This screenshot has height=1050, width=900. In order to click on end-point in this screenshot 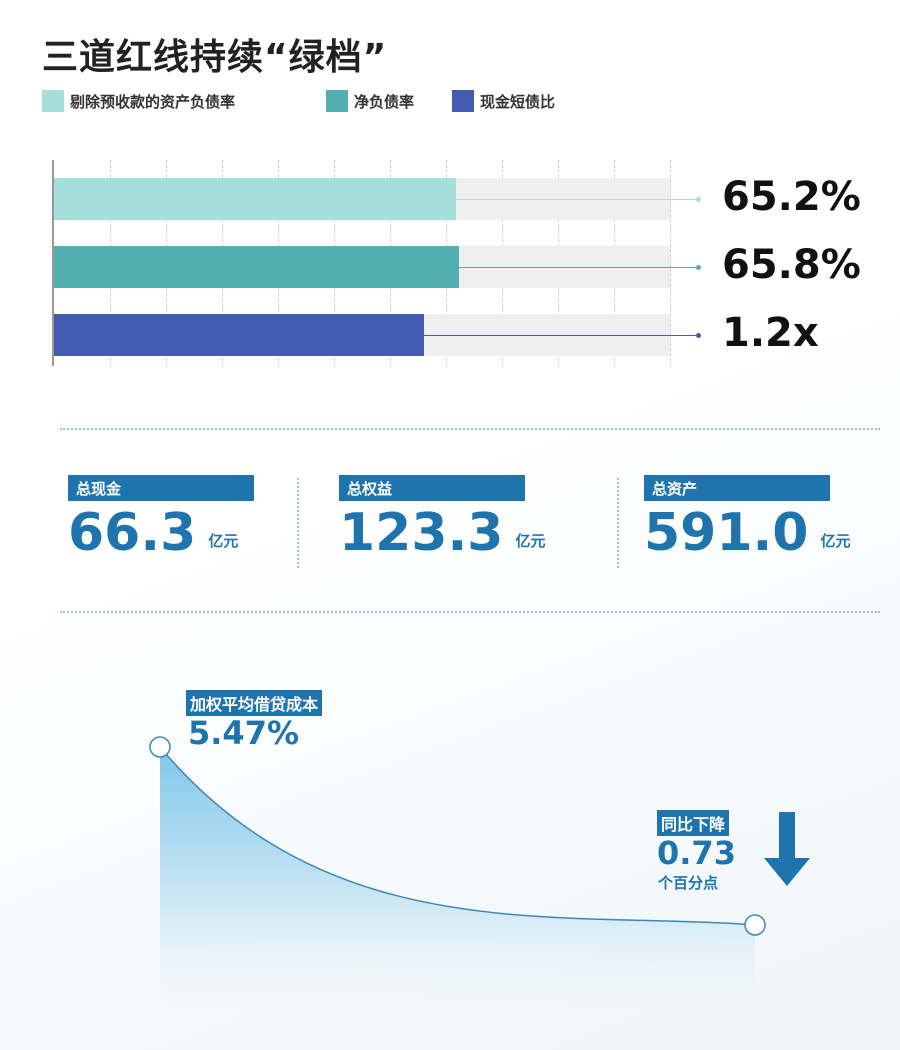, I will do `click(755, 925)`.